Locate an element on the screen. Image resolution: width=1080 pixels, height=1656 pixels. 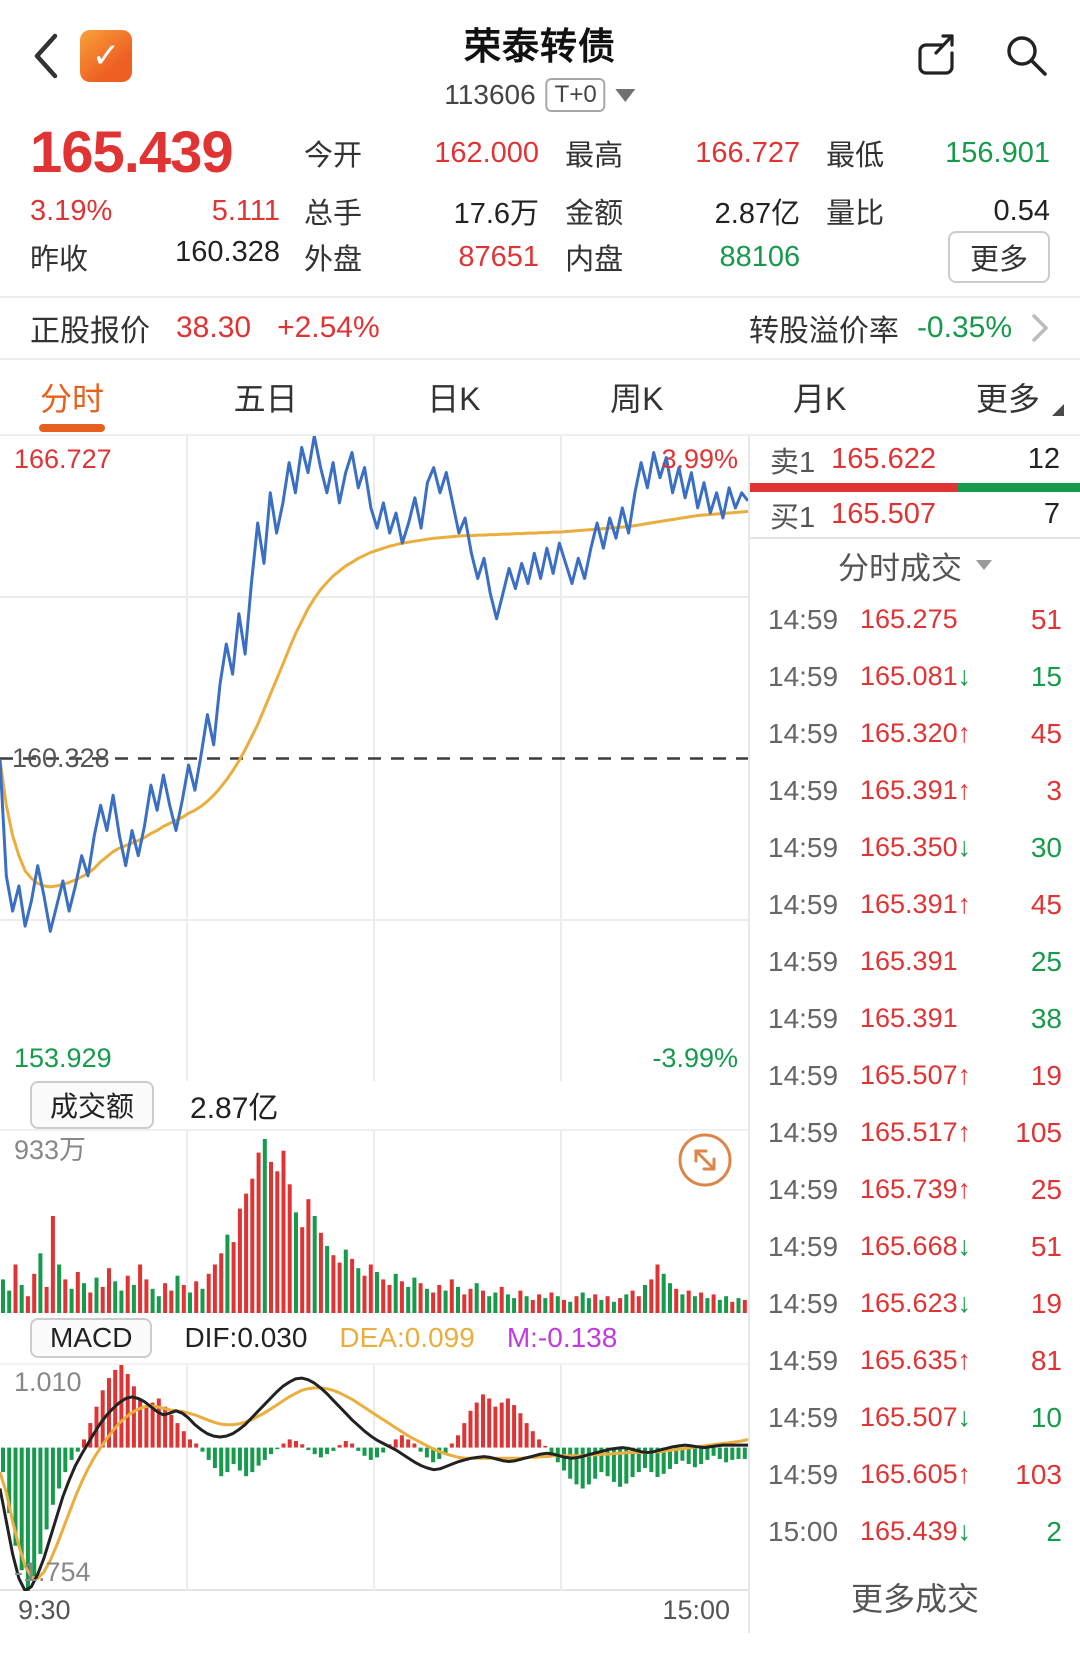
share-icon is located at coordinates (936, 54).